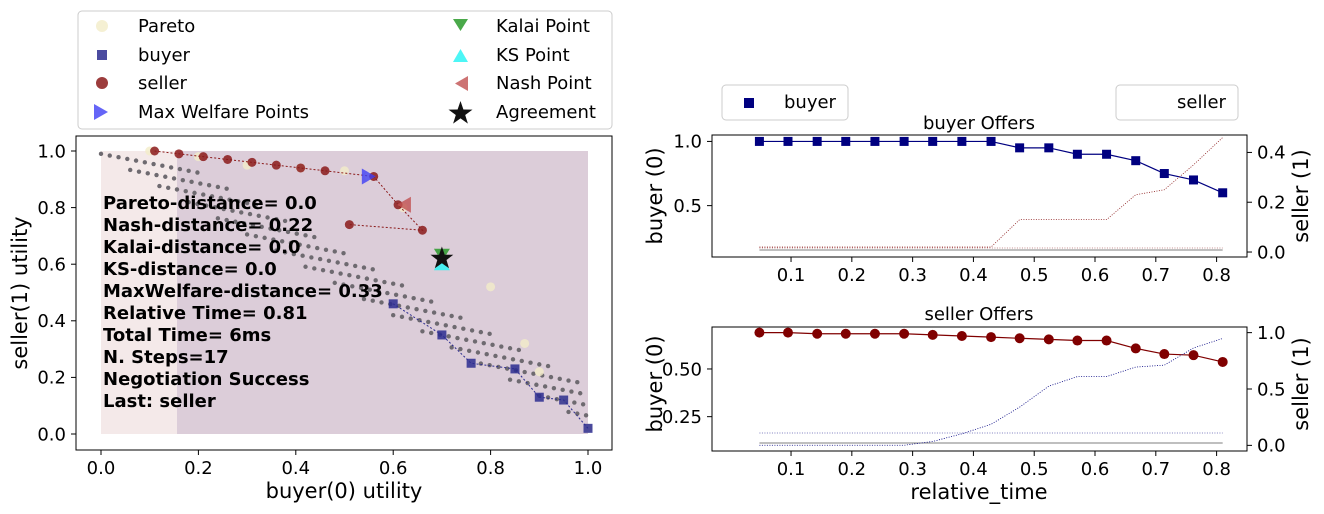 The height and width of the screenshot is (514, 1324). Describe the element at coordinates (102, 26) in the screenshot. I see `legend-marker-pareto` at that location.